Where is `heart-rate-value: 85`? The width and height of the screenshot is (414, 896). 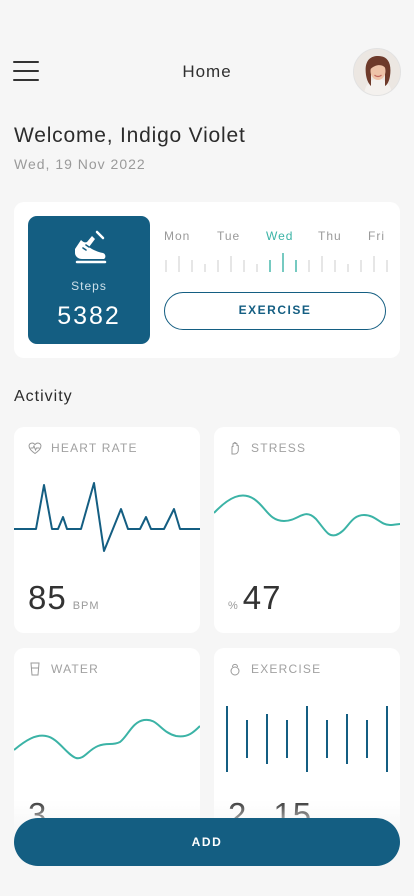 heart-rate-value: 85 is located at coordinates (47, 597).